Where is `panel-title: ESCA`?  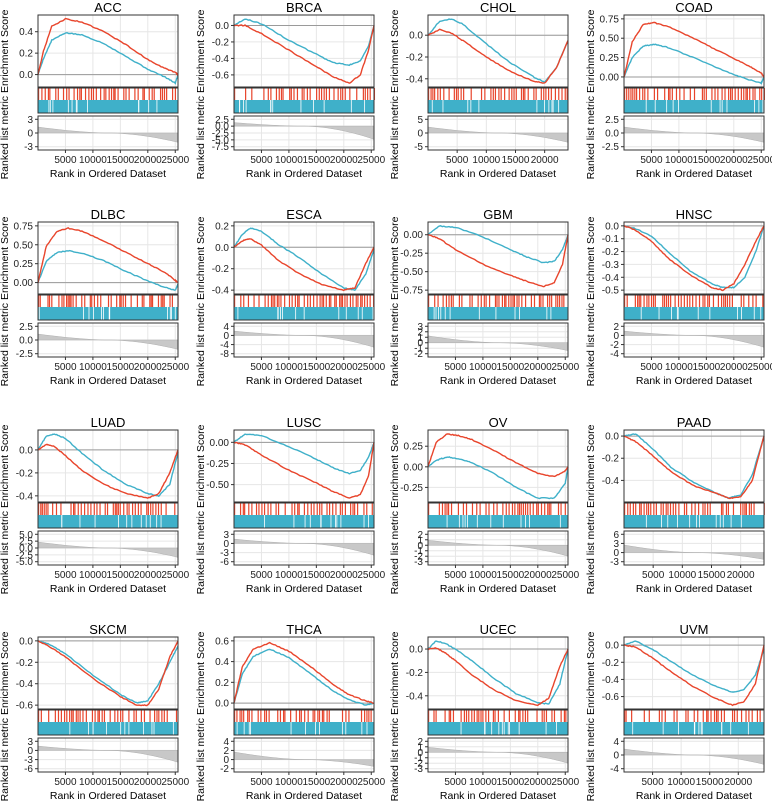
panel-title: ESCA is located at coordinates (304, 214).